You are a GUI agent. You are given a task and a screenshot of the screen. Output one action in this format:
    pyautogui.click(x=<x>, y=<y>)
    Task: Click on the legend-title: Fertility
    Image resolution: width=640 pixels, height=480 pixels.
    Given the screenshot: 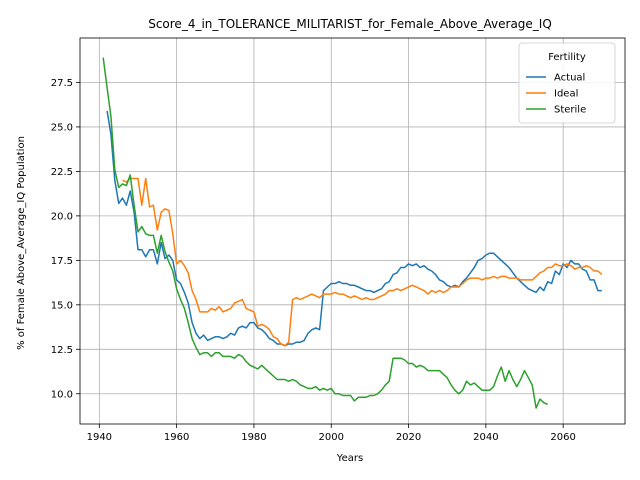 What is the action you would take?
    pyautogui.click(x=567, y=57)
    